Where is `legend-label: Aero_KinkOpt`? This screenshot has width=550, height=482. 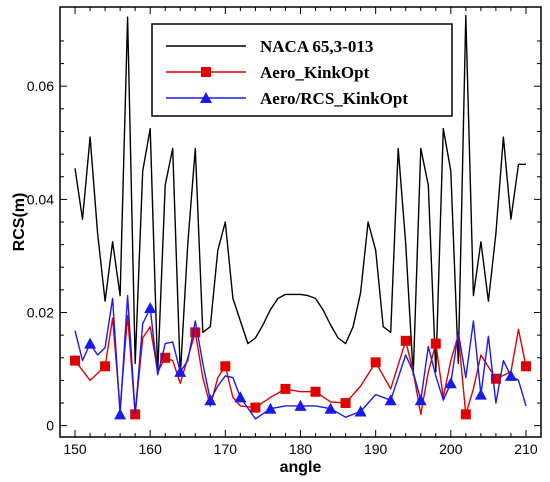 legend-label: Aero_KinkOpt is located at coordinates (315, 72).